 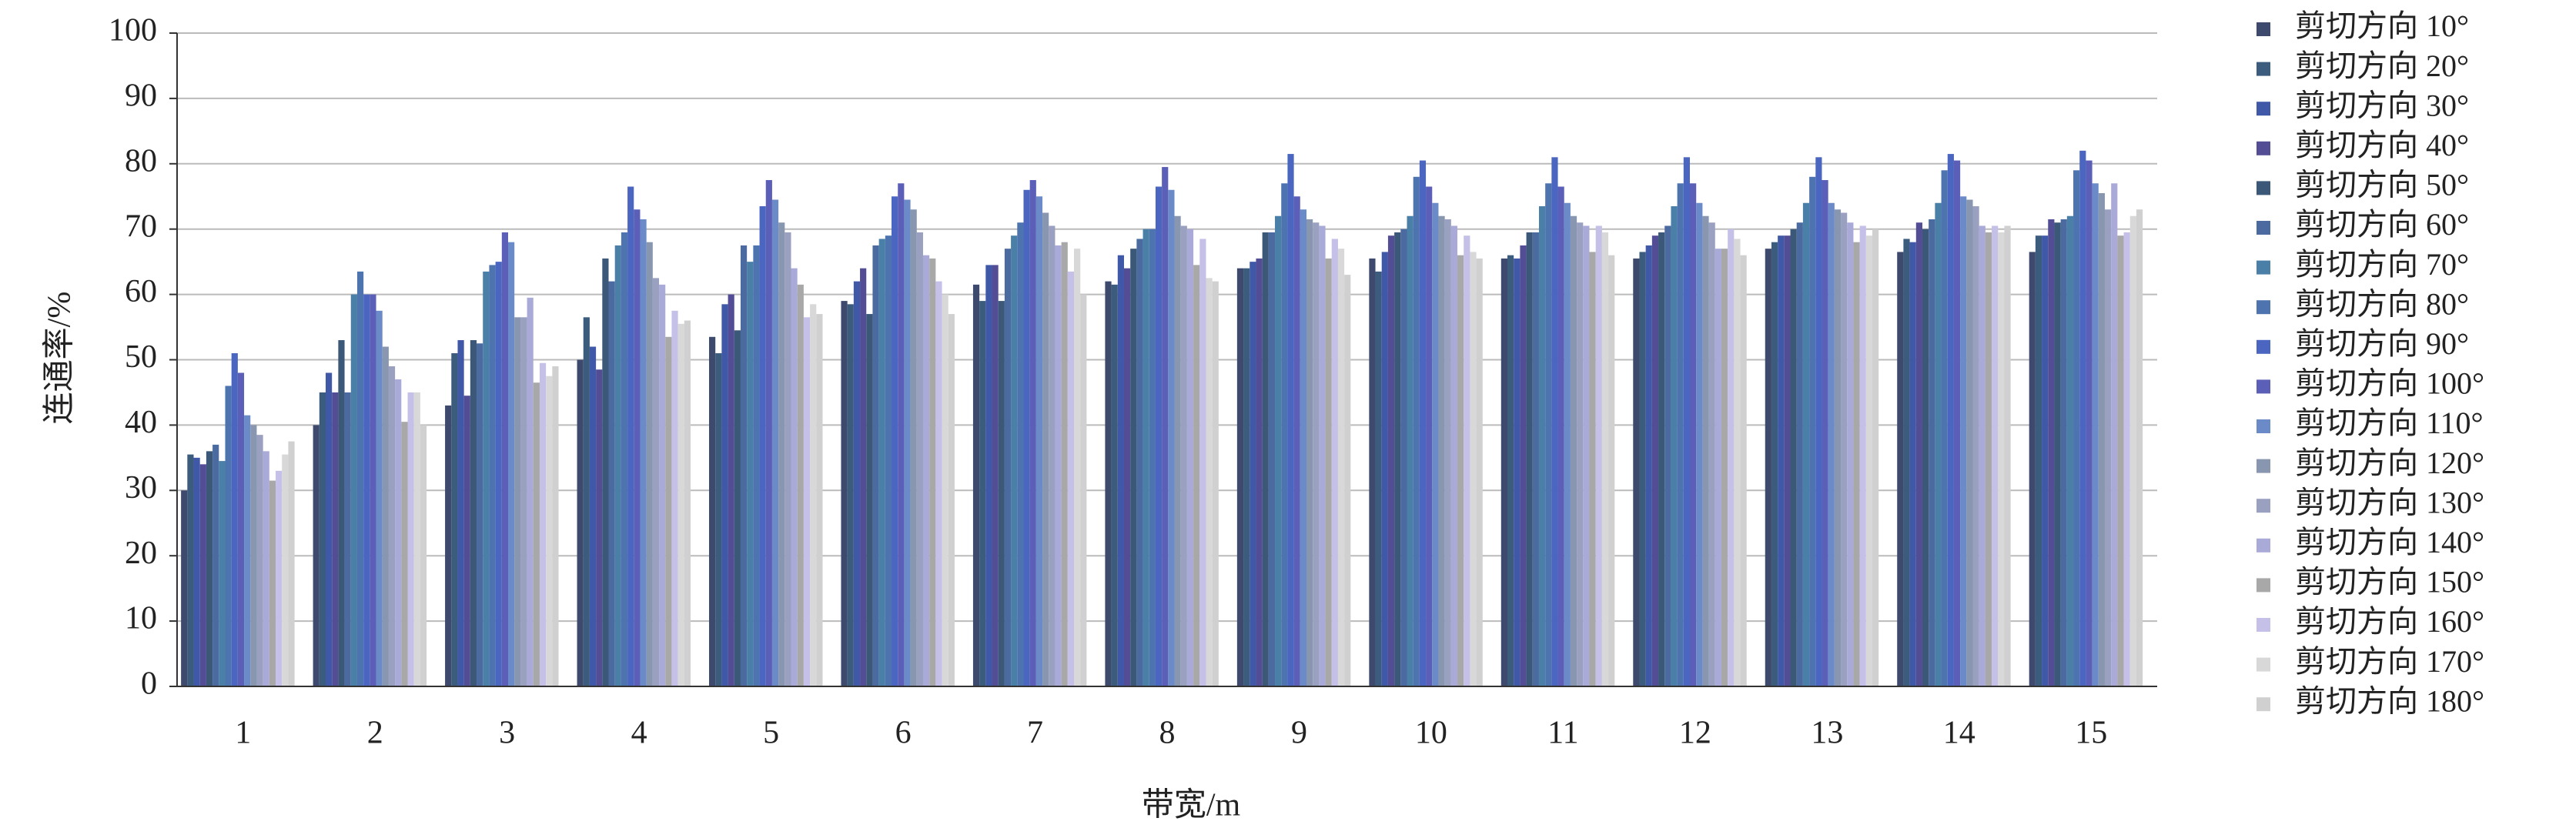 What do you see at coordinates (1695, 734) in the screenshot?
I see `x-tick-label: 12` at bounding box center [1695, 734].